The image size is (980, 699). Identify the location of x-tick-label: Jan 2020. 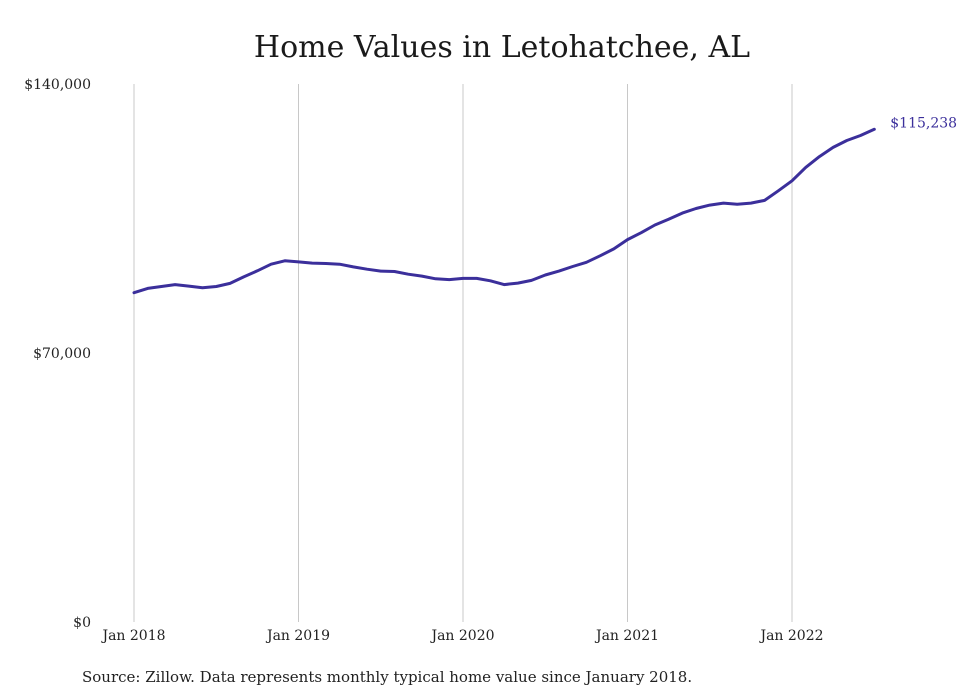
(461, 636).